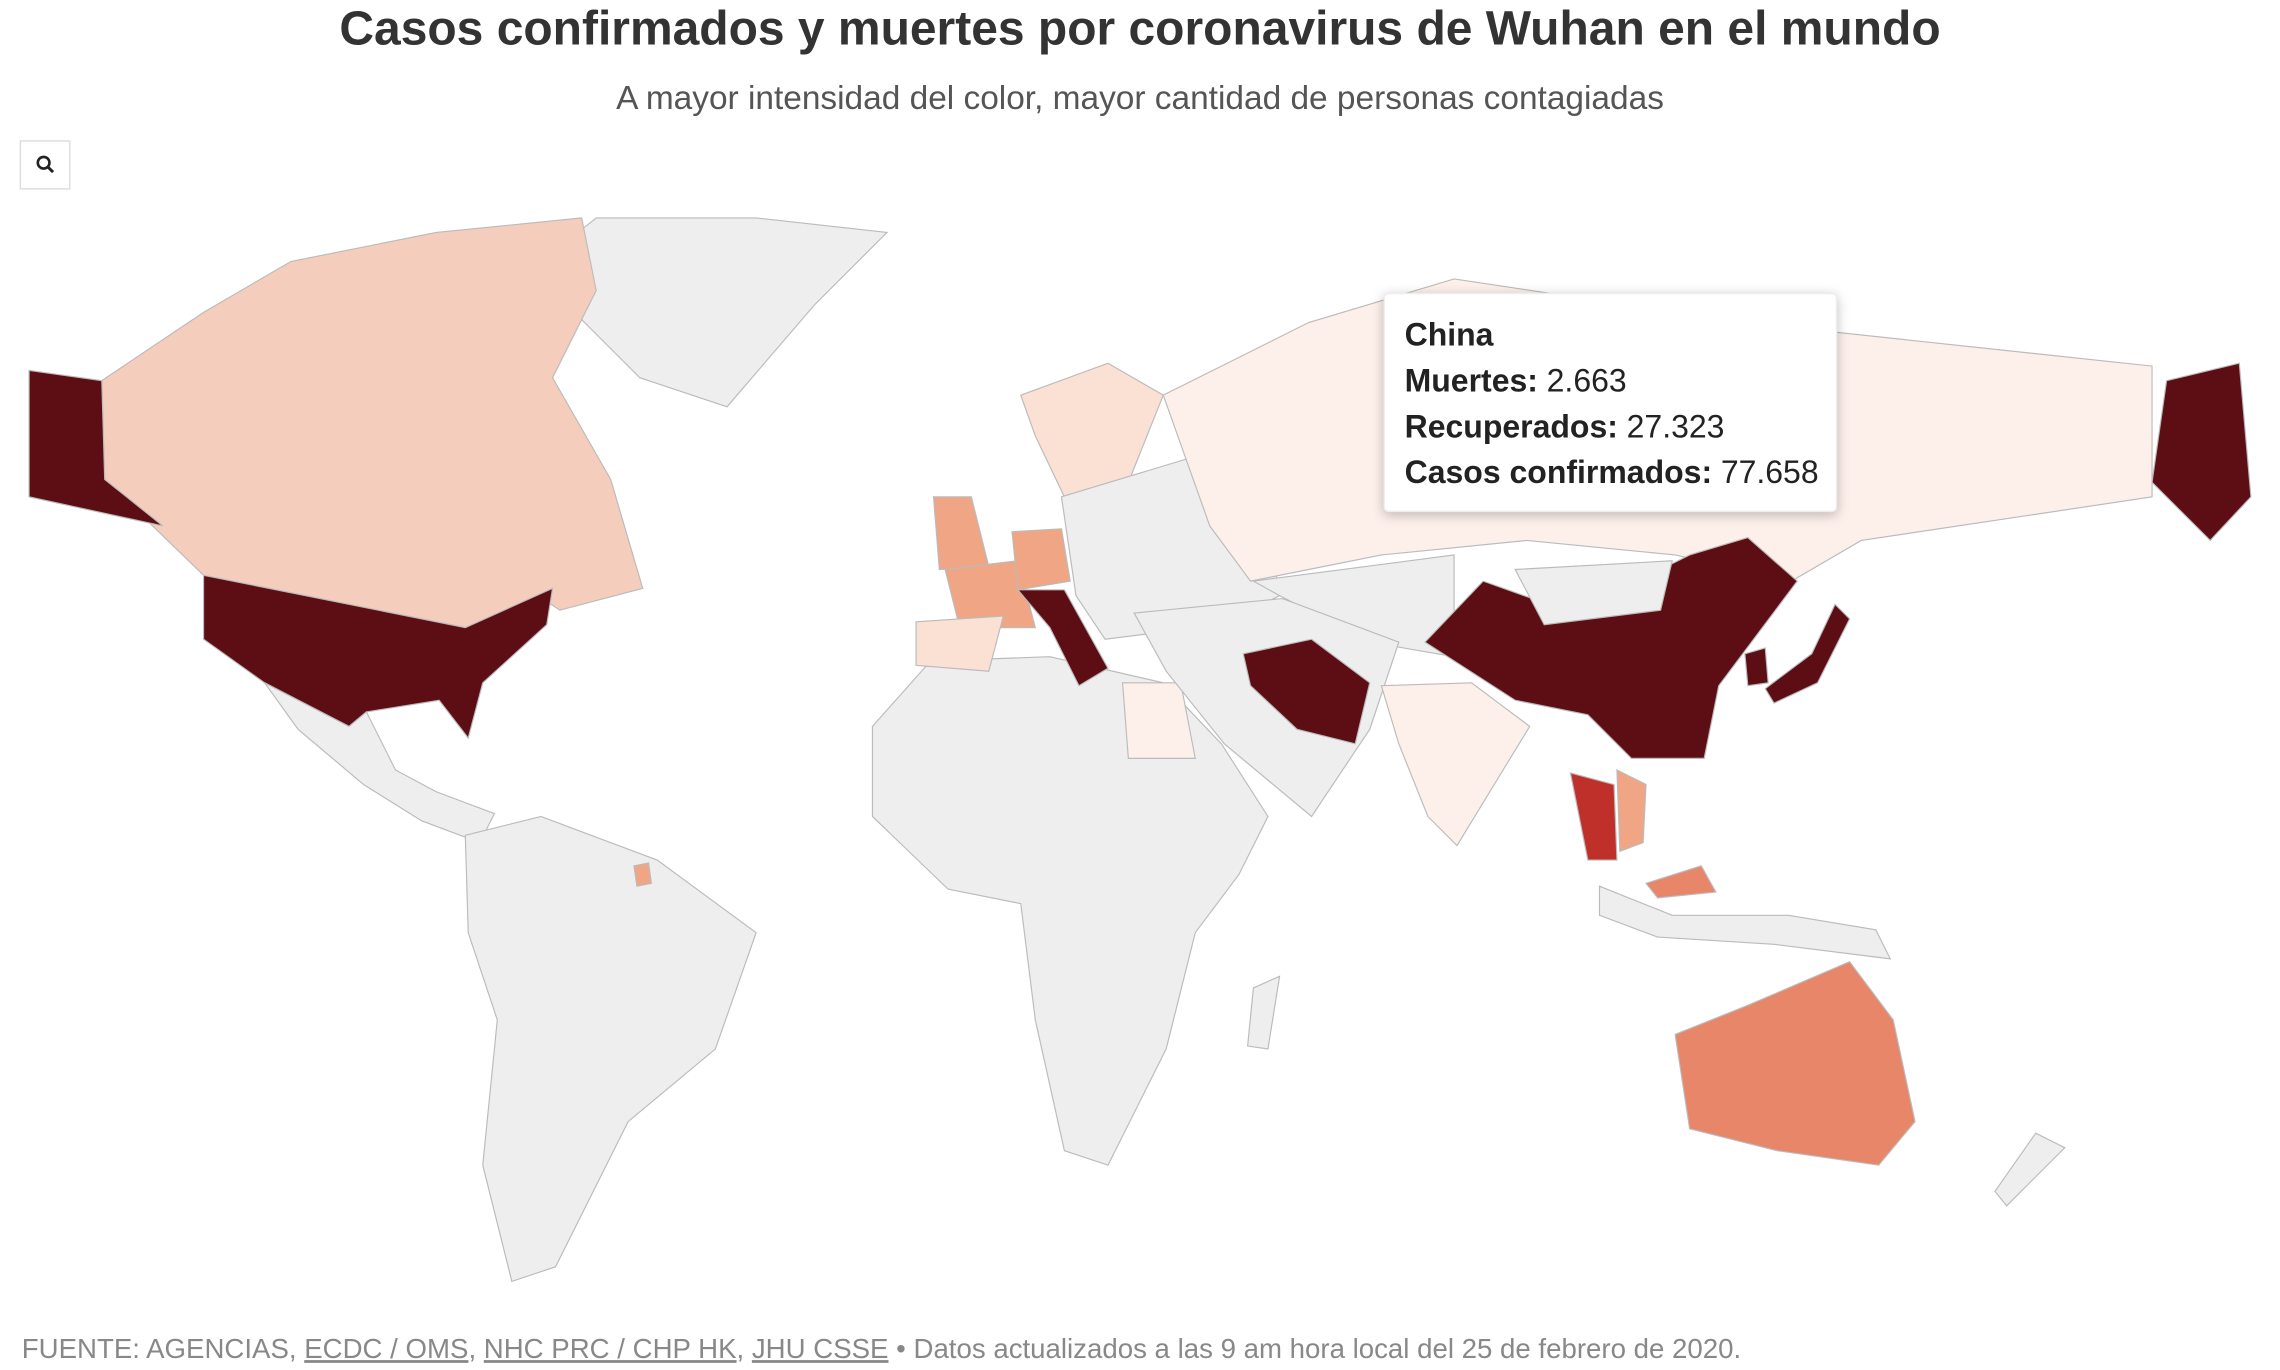  Describe the element at coordinates (1770, 473) in the screenshot. I see `tooltip-value: 77.658` at that location.